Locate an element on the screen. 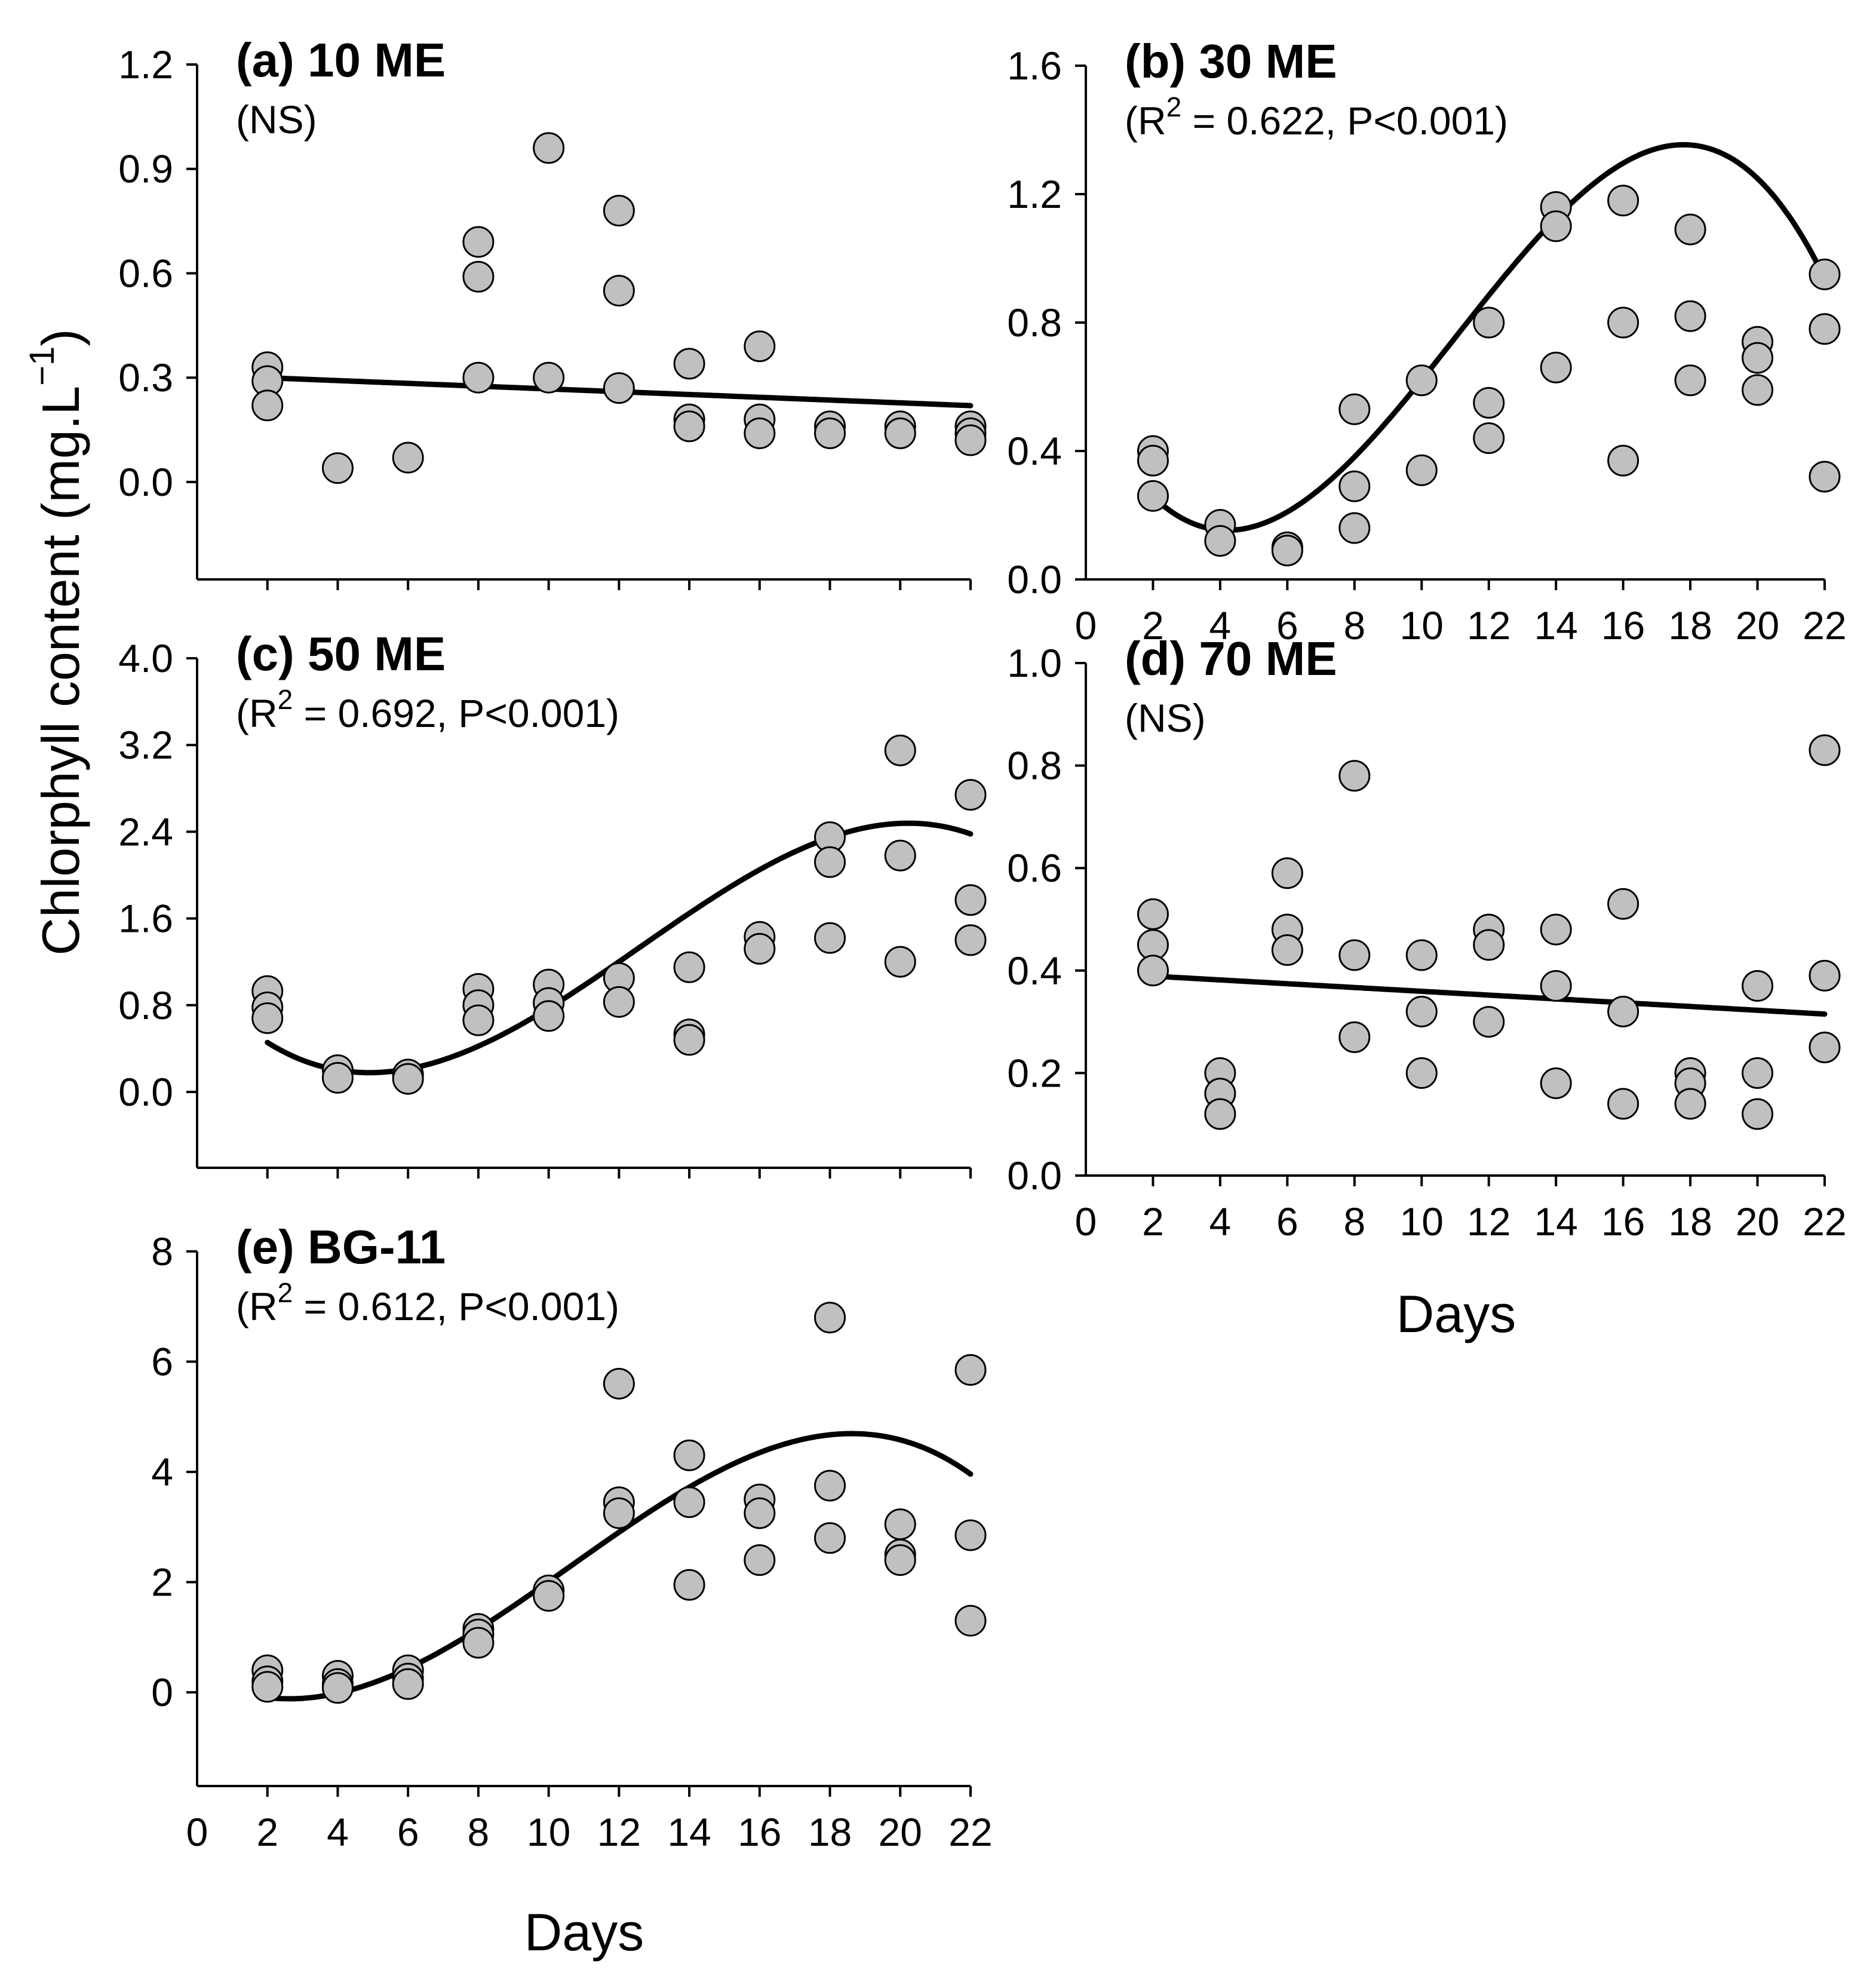 Image resolution: width=1876 pixels, height=1973 pixels. panel-stat-e: (R2 = 0.612, P<0.001) is located at coordinates (427, 1302).